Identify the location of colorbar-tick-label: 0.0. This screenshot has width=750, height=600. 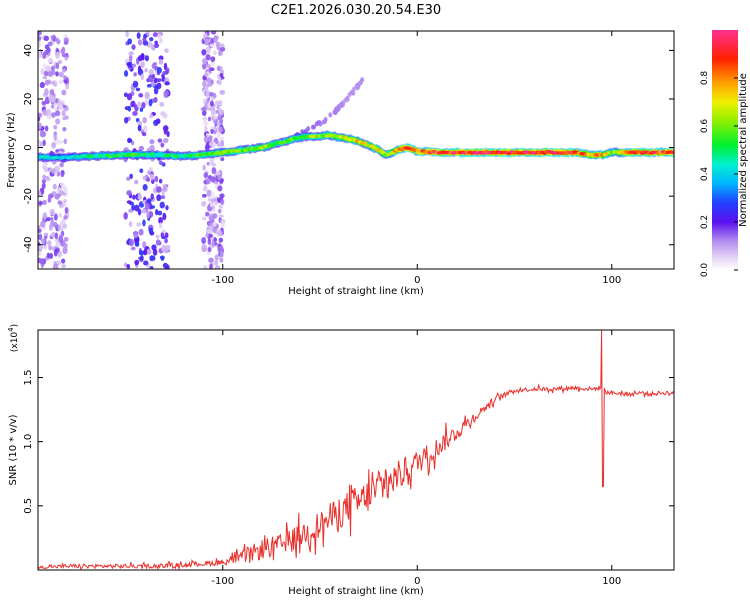
(705, 270).